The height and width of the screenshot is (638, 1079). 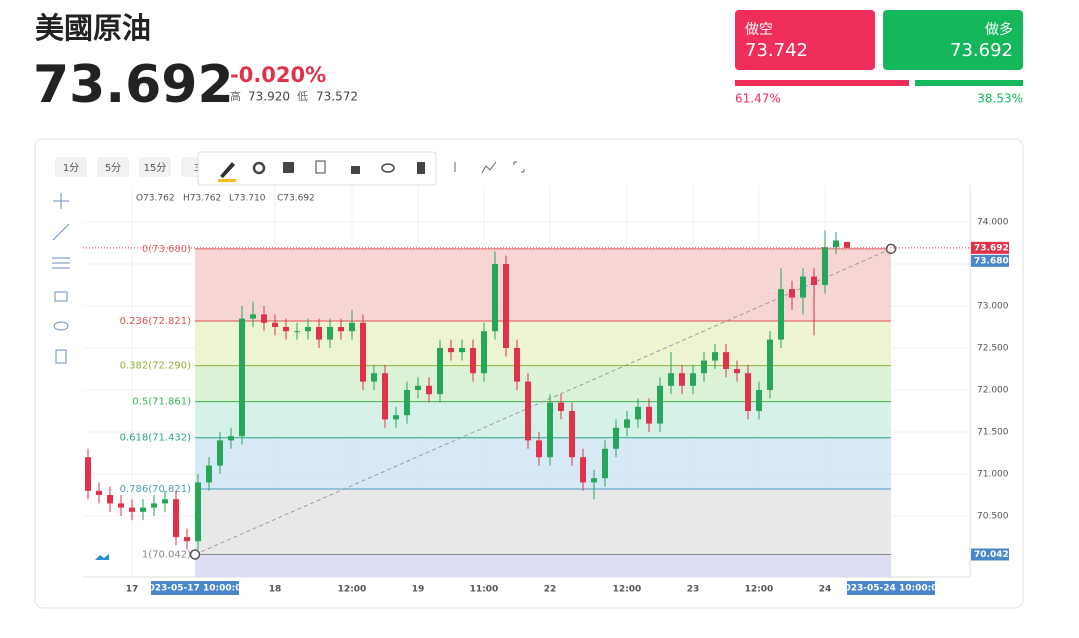 I want to click on interval-button: 1分, so click(x=71, y=167).